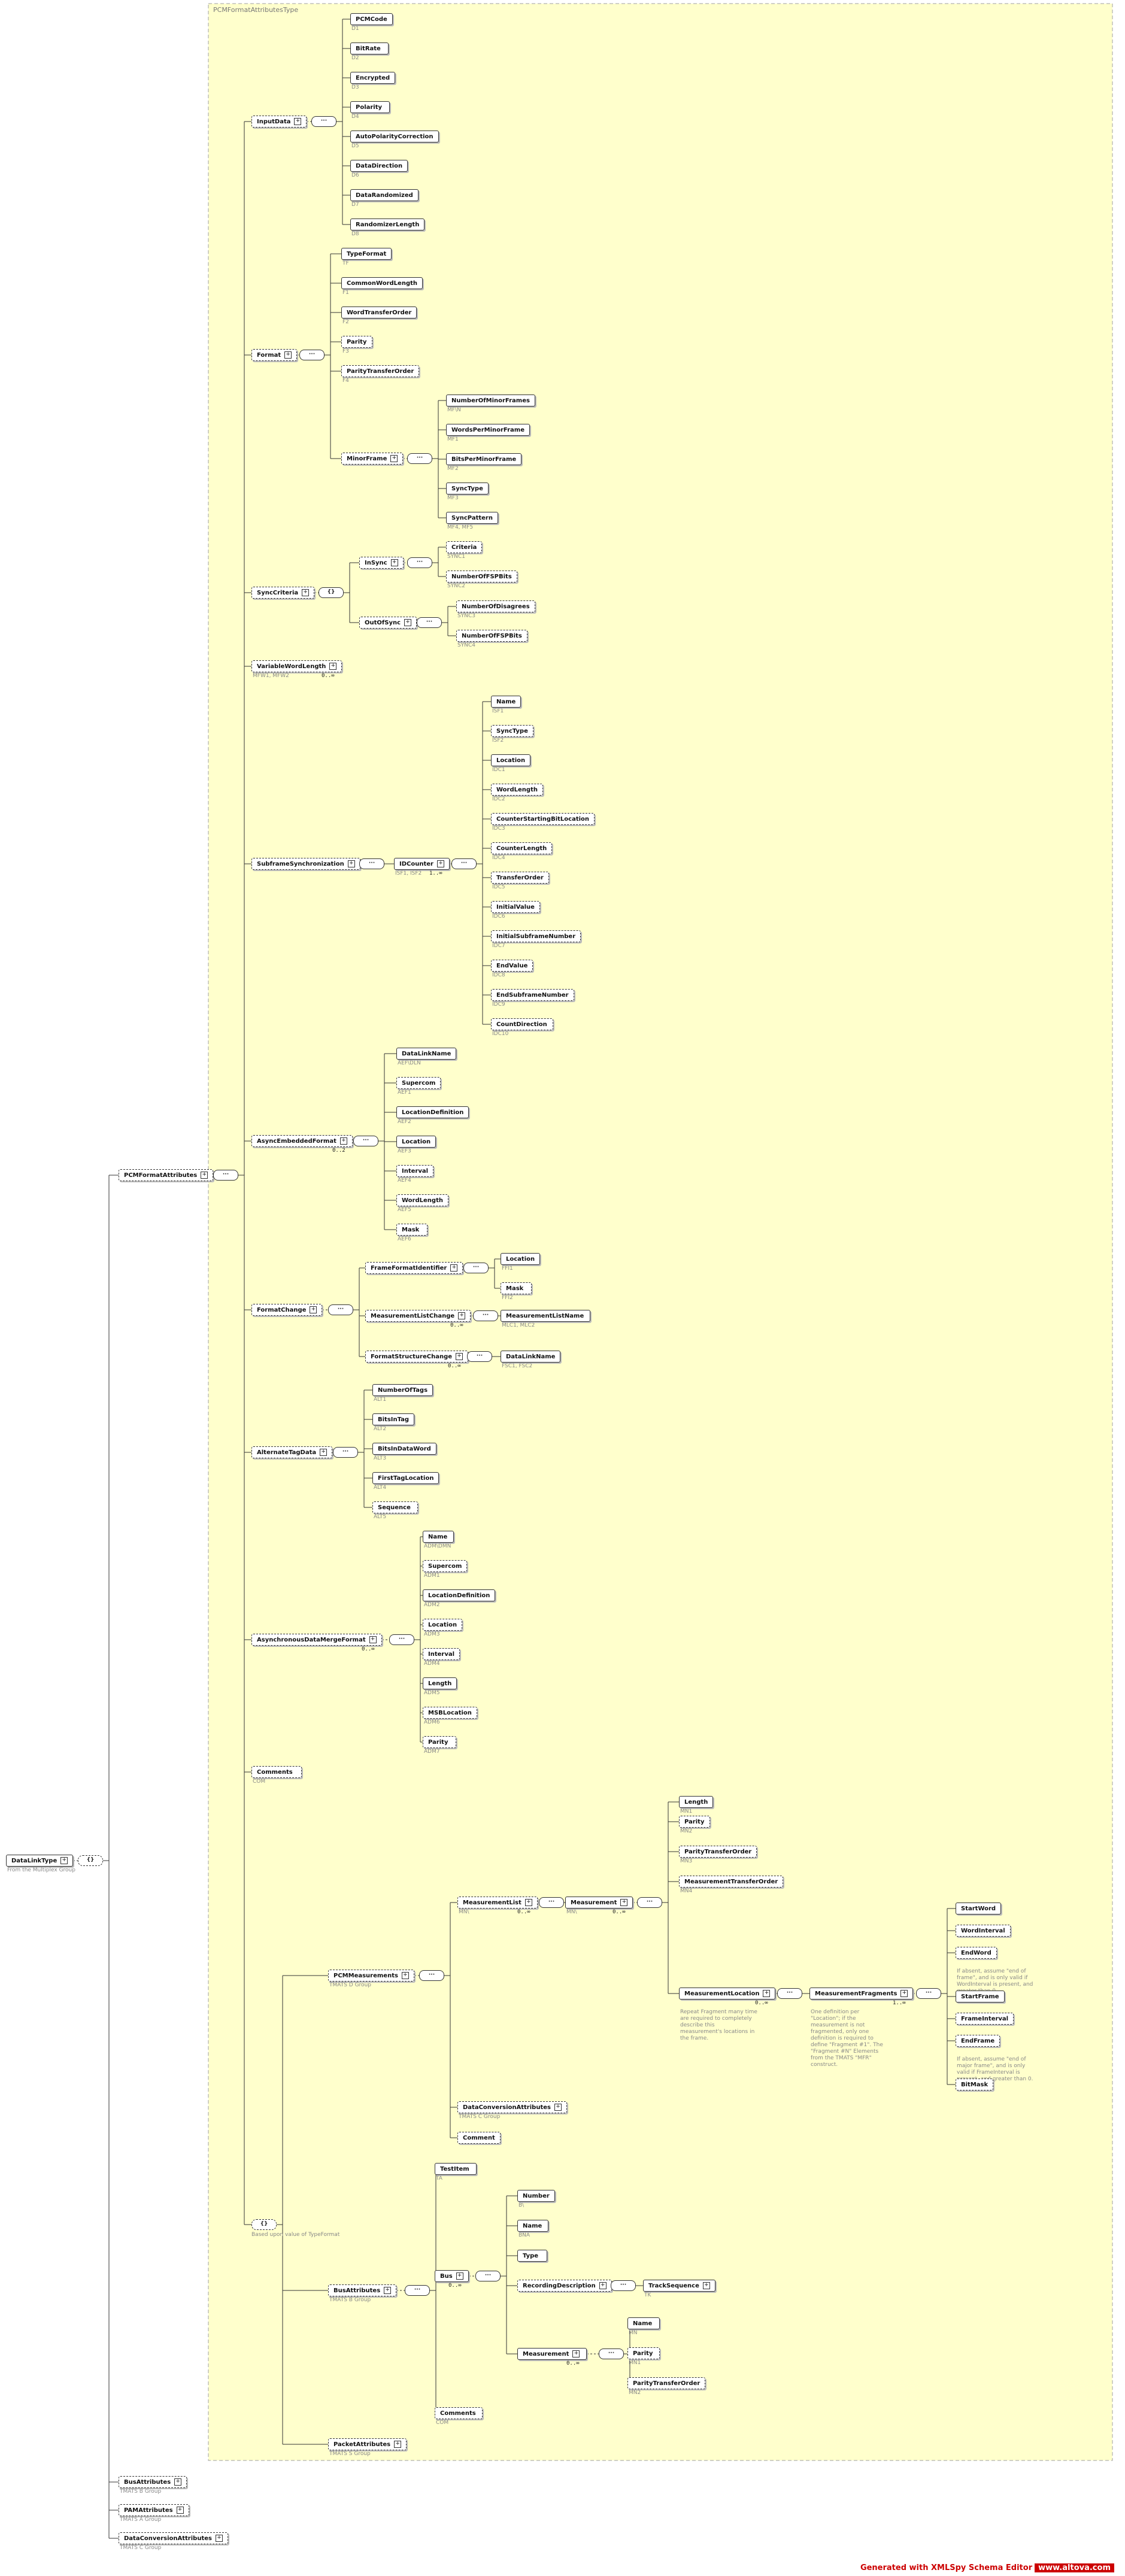 This screenshot has width=1125, height=2576. Describe the element at coordinates (432, 1112) in the screenshot. I see `element-location-definition-ae-locdef: LocationDefinition` at that location.